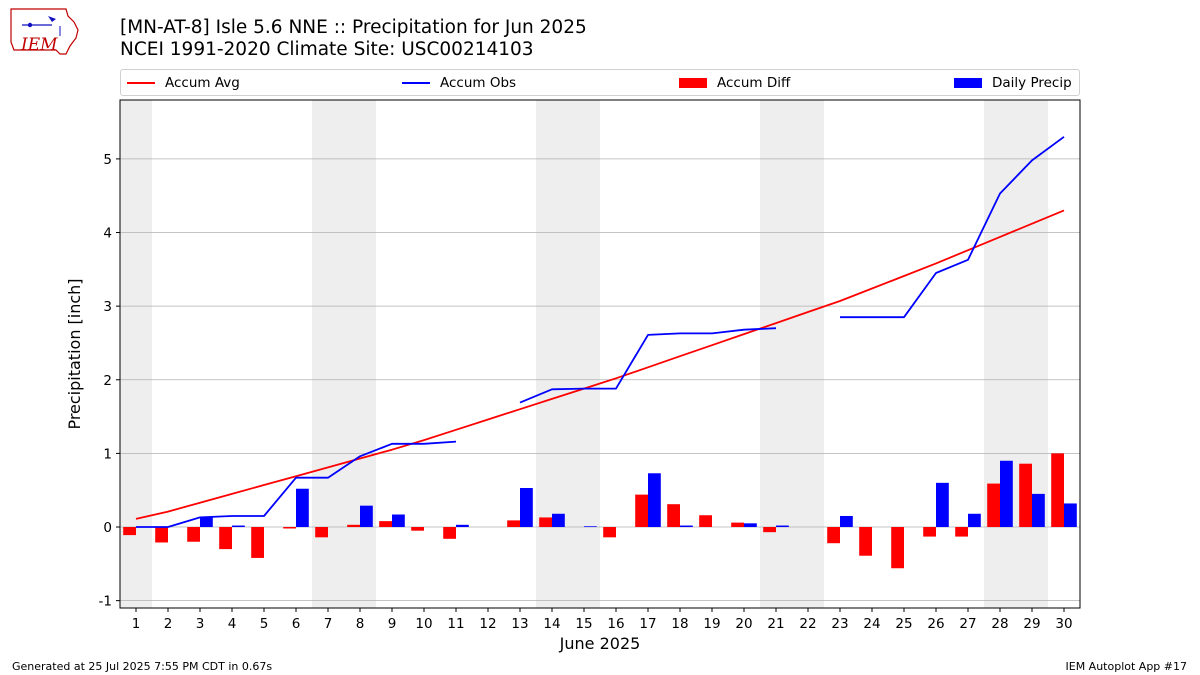 The width and height of the screenshot is (1200, 675). What do you see at coordinates (264, 624) in the screenshot?
I see `x-tick-label: 5` at bounding box center [264, 624].